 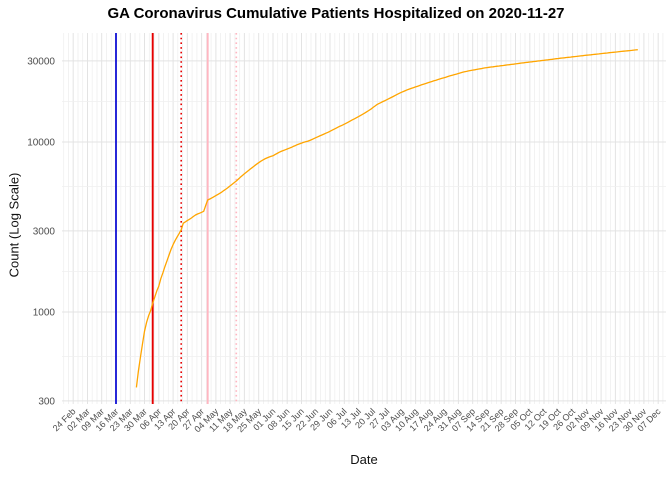 I want to click on y-tick-label: 30000, so click(x=41, y=61).